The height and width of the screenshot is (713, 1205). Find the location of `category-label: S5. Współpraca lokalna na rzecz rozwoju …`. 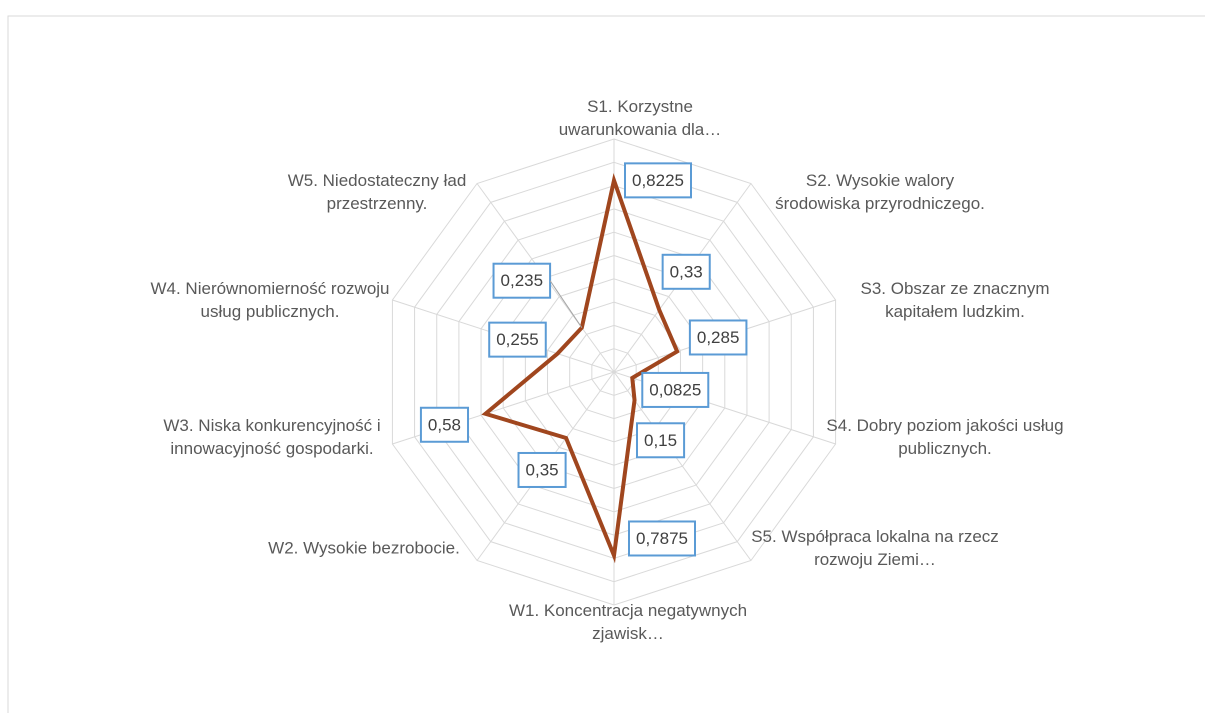

category-label: S5. Współpraca lokalna na rzecz rozwoju … is located at coordinates (875, 548).